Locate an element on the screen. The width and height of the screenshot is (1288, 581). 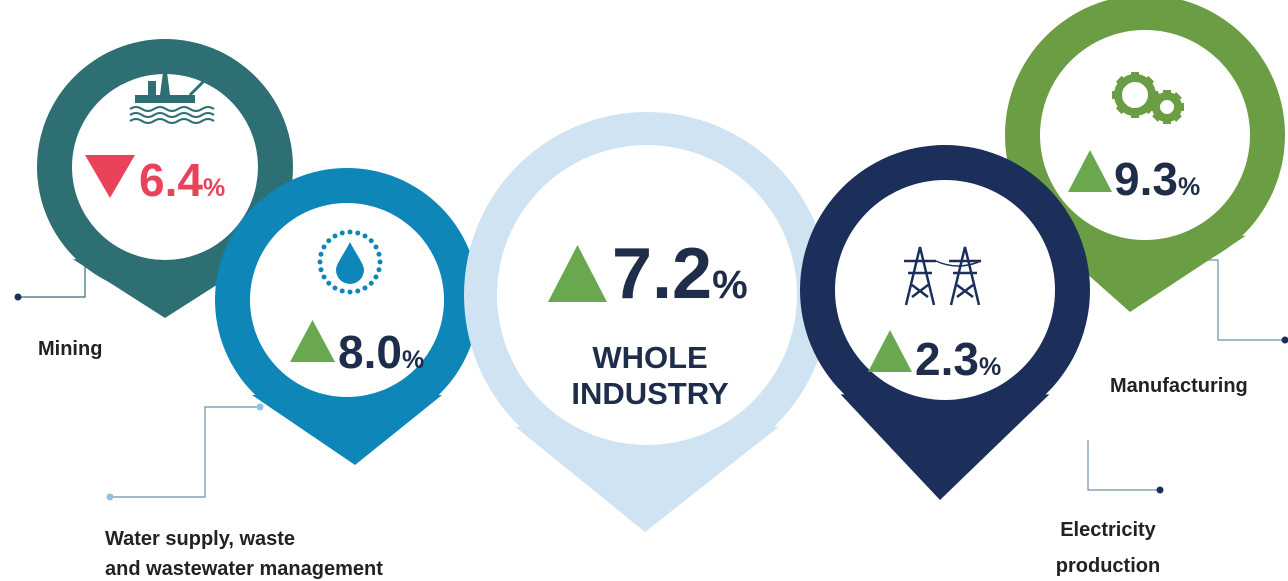
label: Water supply, waste is located at coordinates (200, 539).